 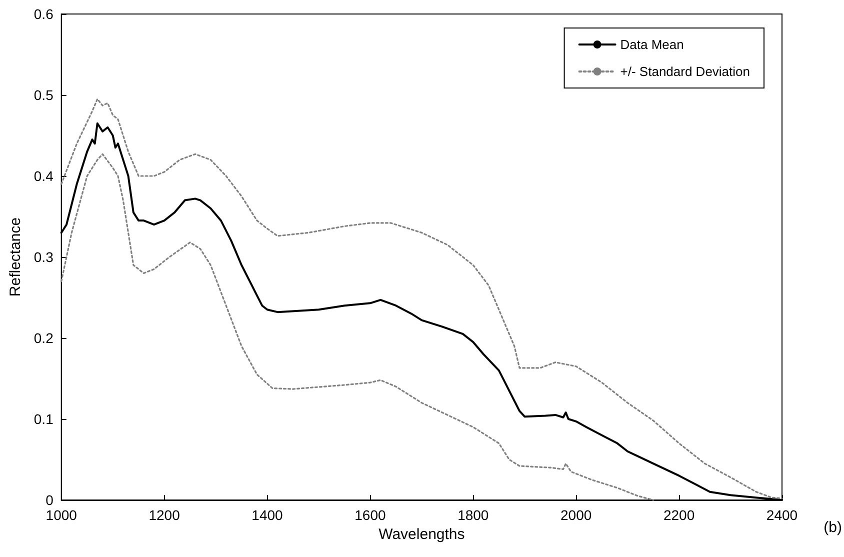 What do you see at coordinates (62, 515) in the screenshot?
I see `x-tick-label: 1000` at bounding box center [62, 515].